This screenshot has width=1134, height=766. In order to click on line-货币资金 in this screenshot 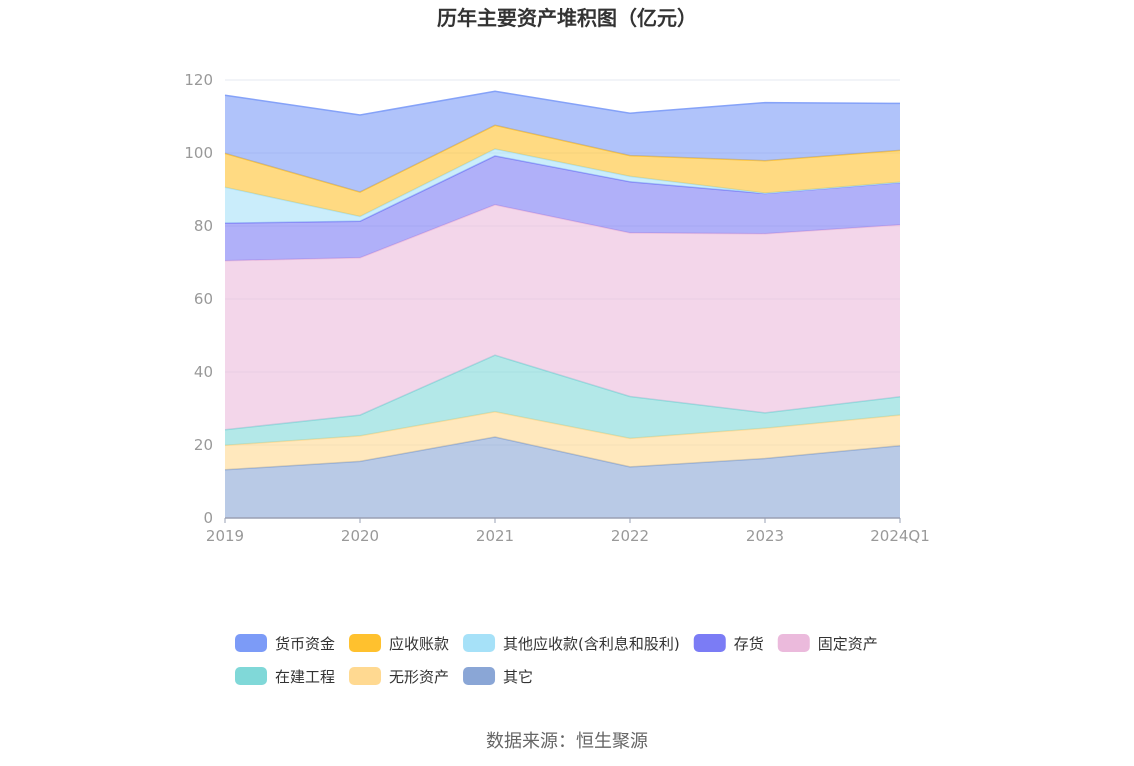, I will do `click(562, 103)`.